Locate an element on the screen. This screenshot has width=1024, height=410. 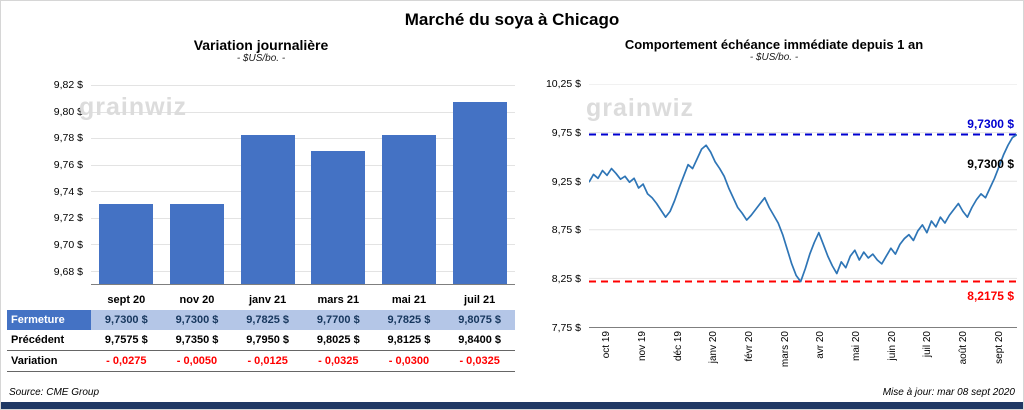
line-xtick-label: nov 19 is located at coordinates (642, 346).